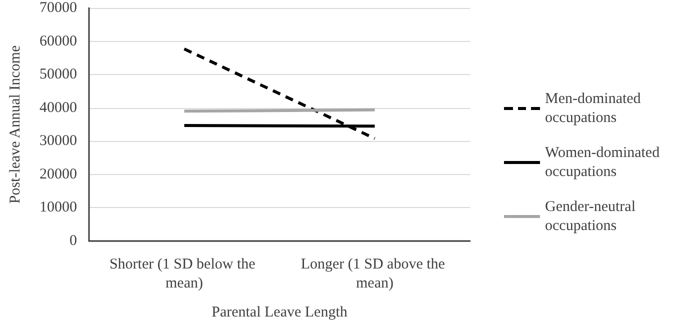 The width and height of the screenshot is (685, 325). I want to click on y-tick-label: 60000, so click(58, 41).